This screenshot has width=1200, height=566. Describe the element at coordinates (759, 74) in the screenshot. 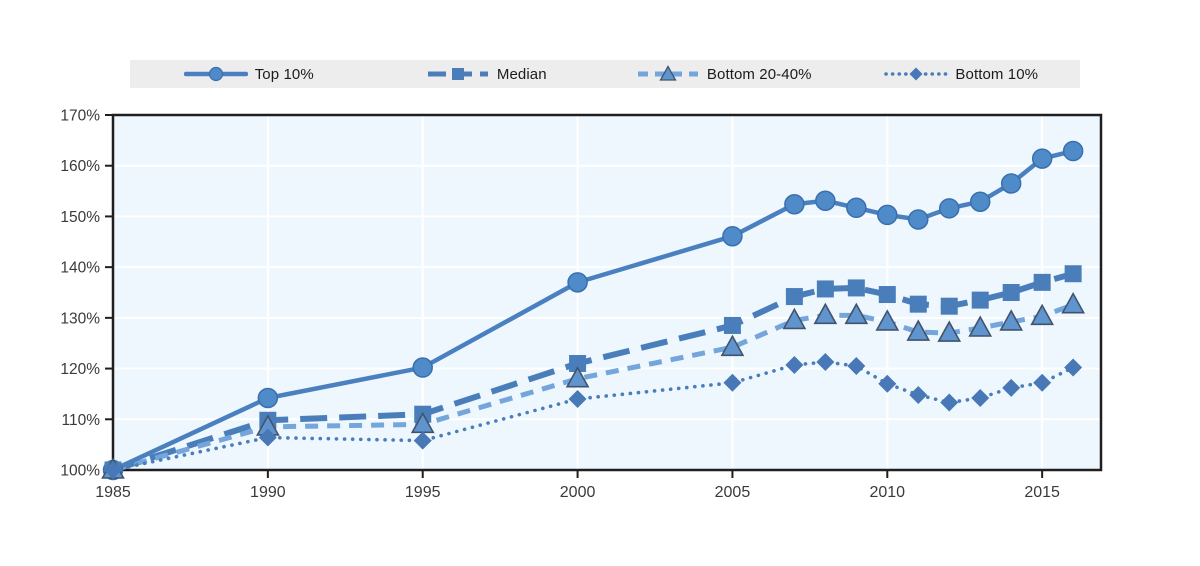

I see `legend-label: Bottom 20-40%` at that location.